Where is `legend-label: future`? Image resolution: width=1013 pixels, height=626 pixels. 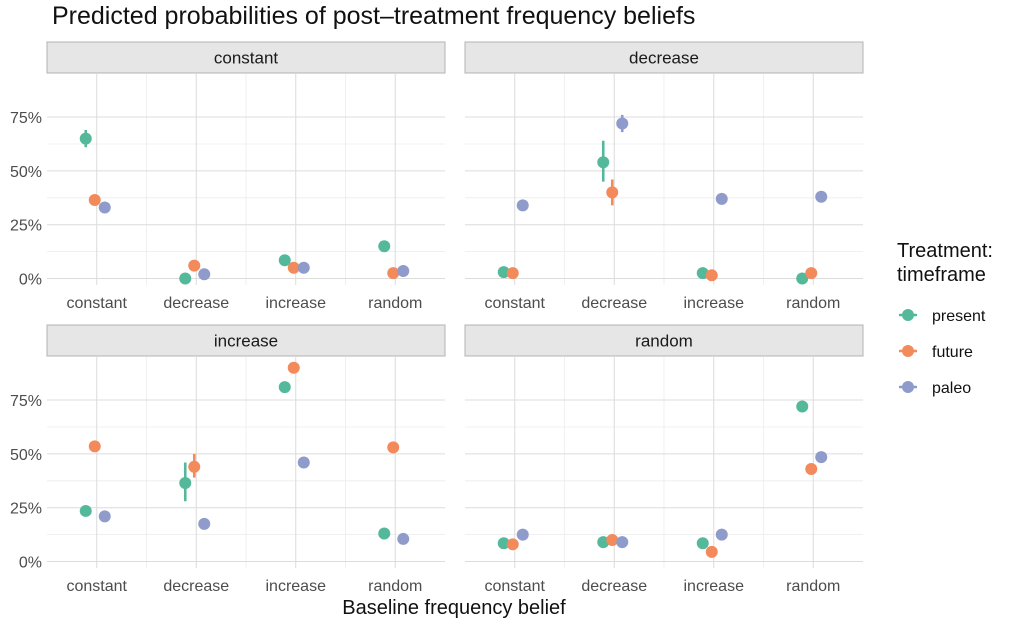 legend-label: future is located at coordinates (952, 352).